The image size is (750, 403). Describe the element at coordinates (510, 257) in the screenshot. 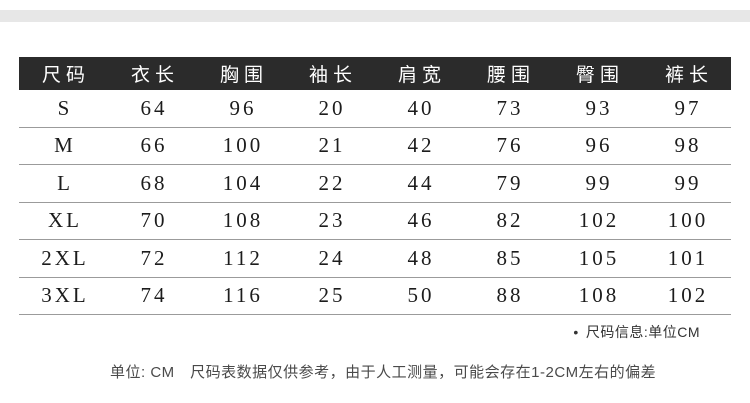

I see `table-cell: 85` at that location.